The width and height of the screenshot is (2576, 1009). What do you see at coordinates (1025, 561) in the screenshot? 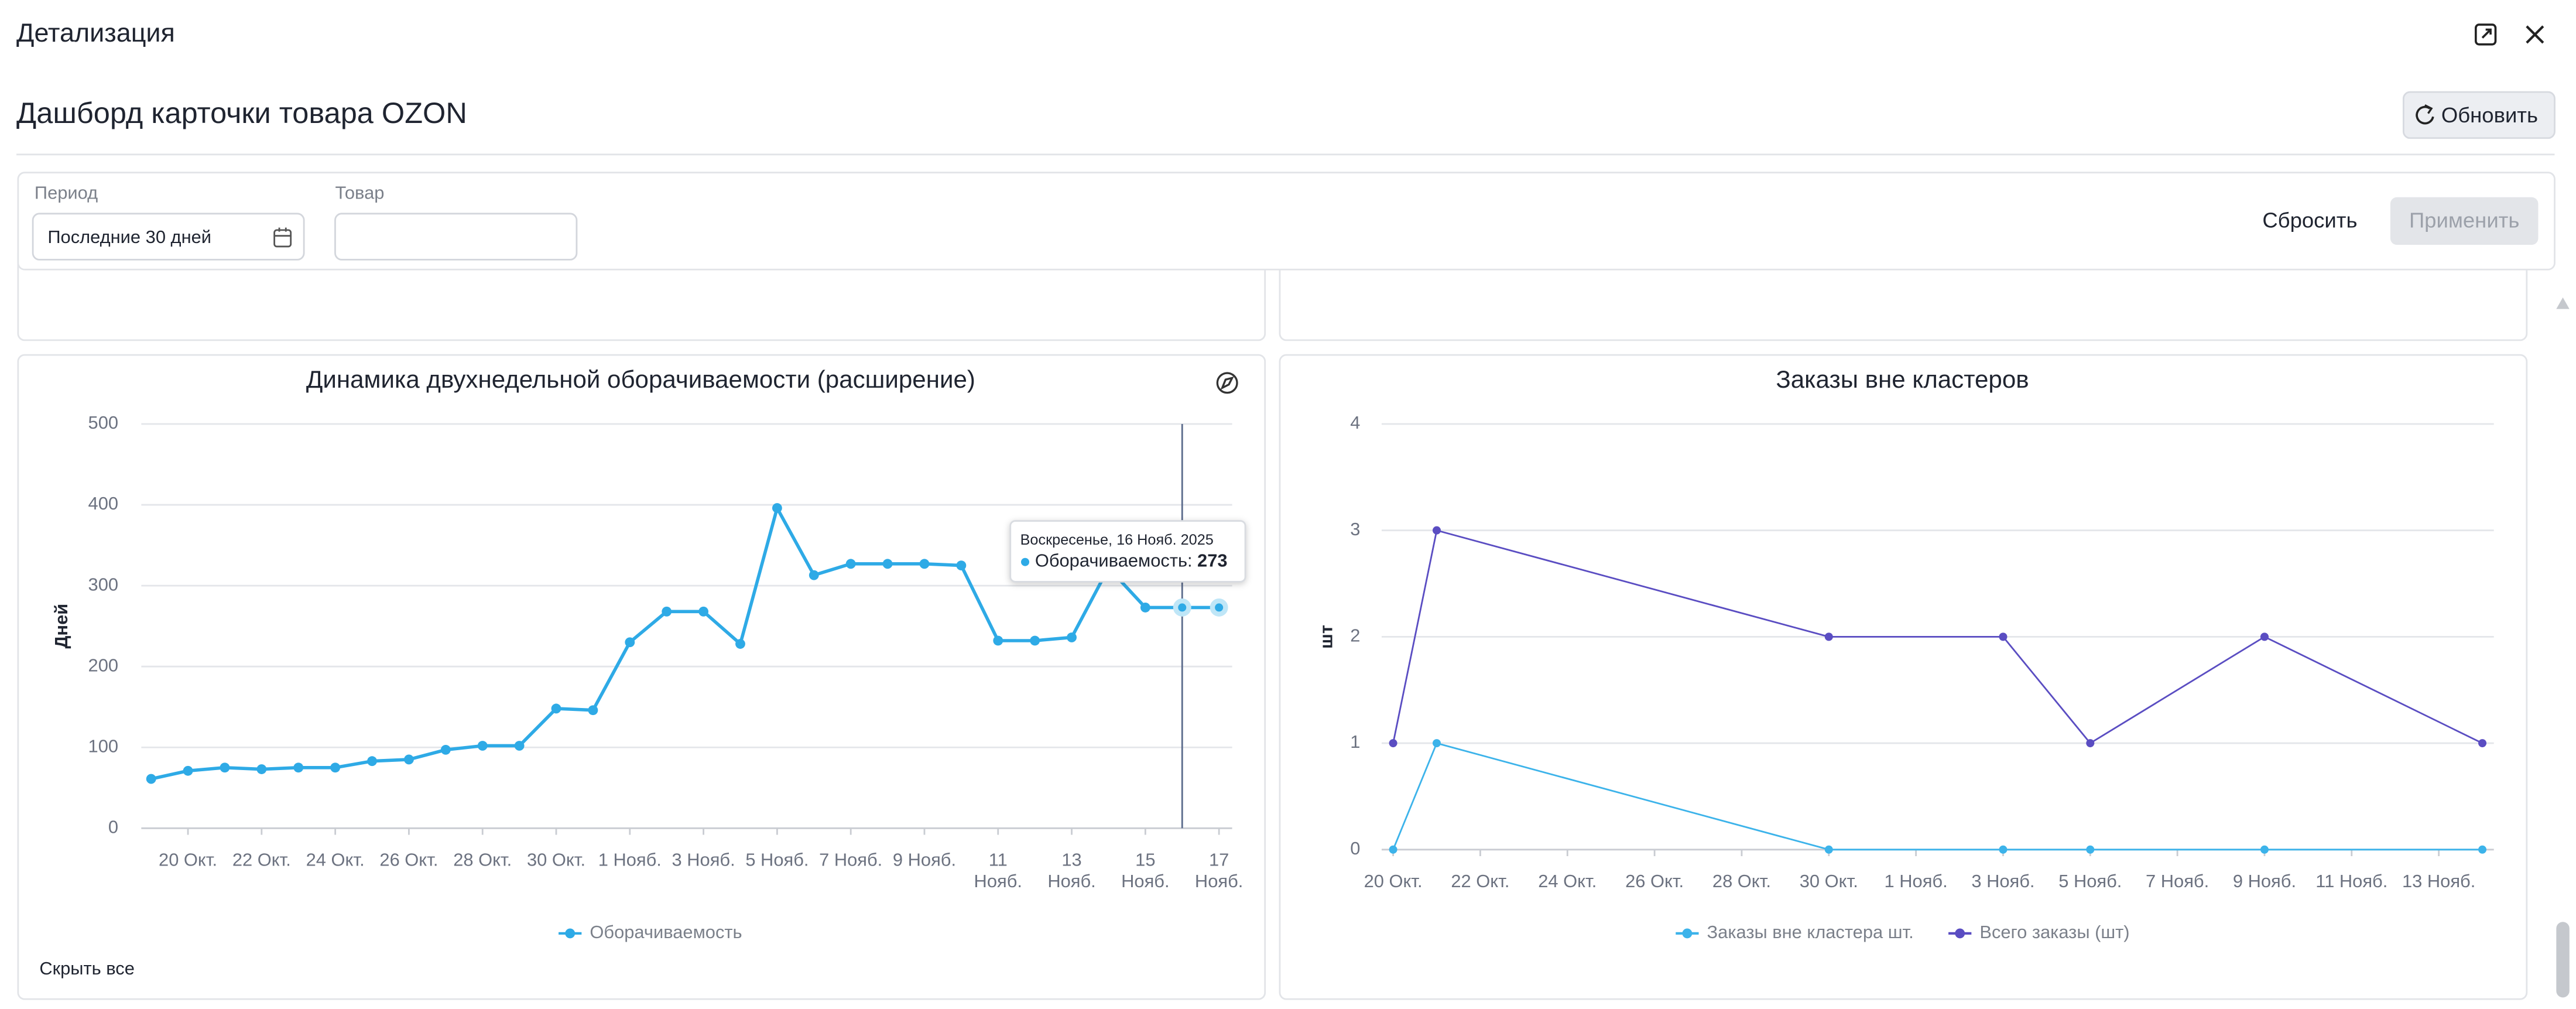
I see `tooltip-dot` at bounding box center [1025, 561].